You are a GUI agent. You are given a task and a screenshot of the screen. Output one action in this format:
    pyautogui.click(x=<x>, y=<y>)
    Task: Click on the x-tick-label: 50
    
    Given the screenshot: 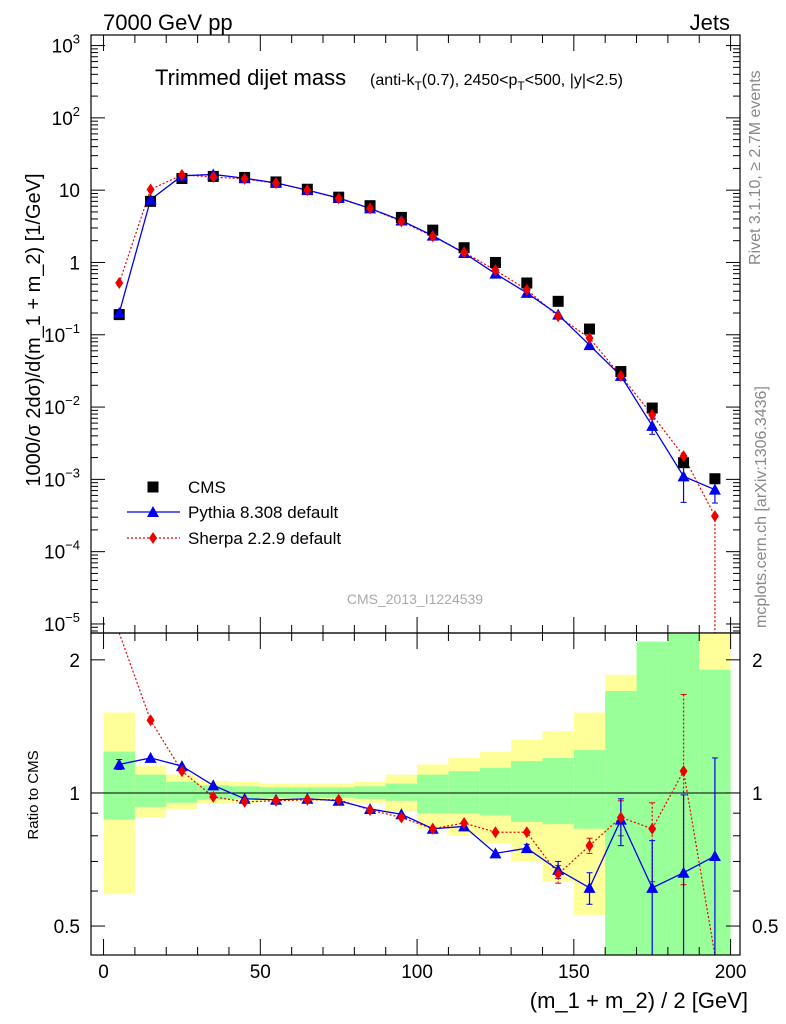 What is the action you would take?
    pyautogui.click(x=260, y=972)
    